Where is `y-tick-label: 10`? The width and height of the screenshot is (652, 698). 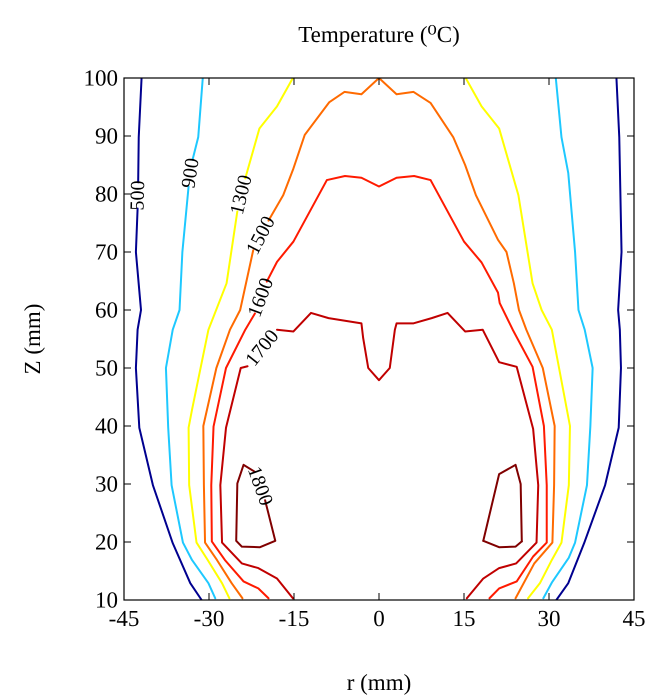 y-tick-label: 10 is located at coordinates (106, 600).